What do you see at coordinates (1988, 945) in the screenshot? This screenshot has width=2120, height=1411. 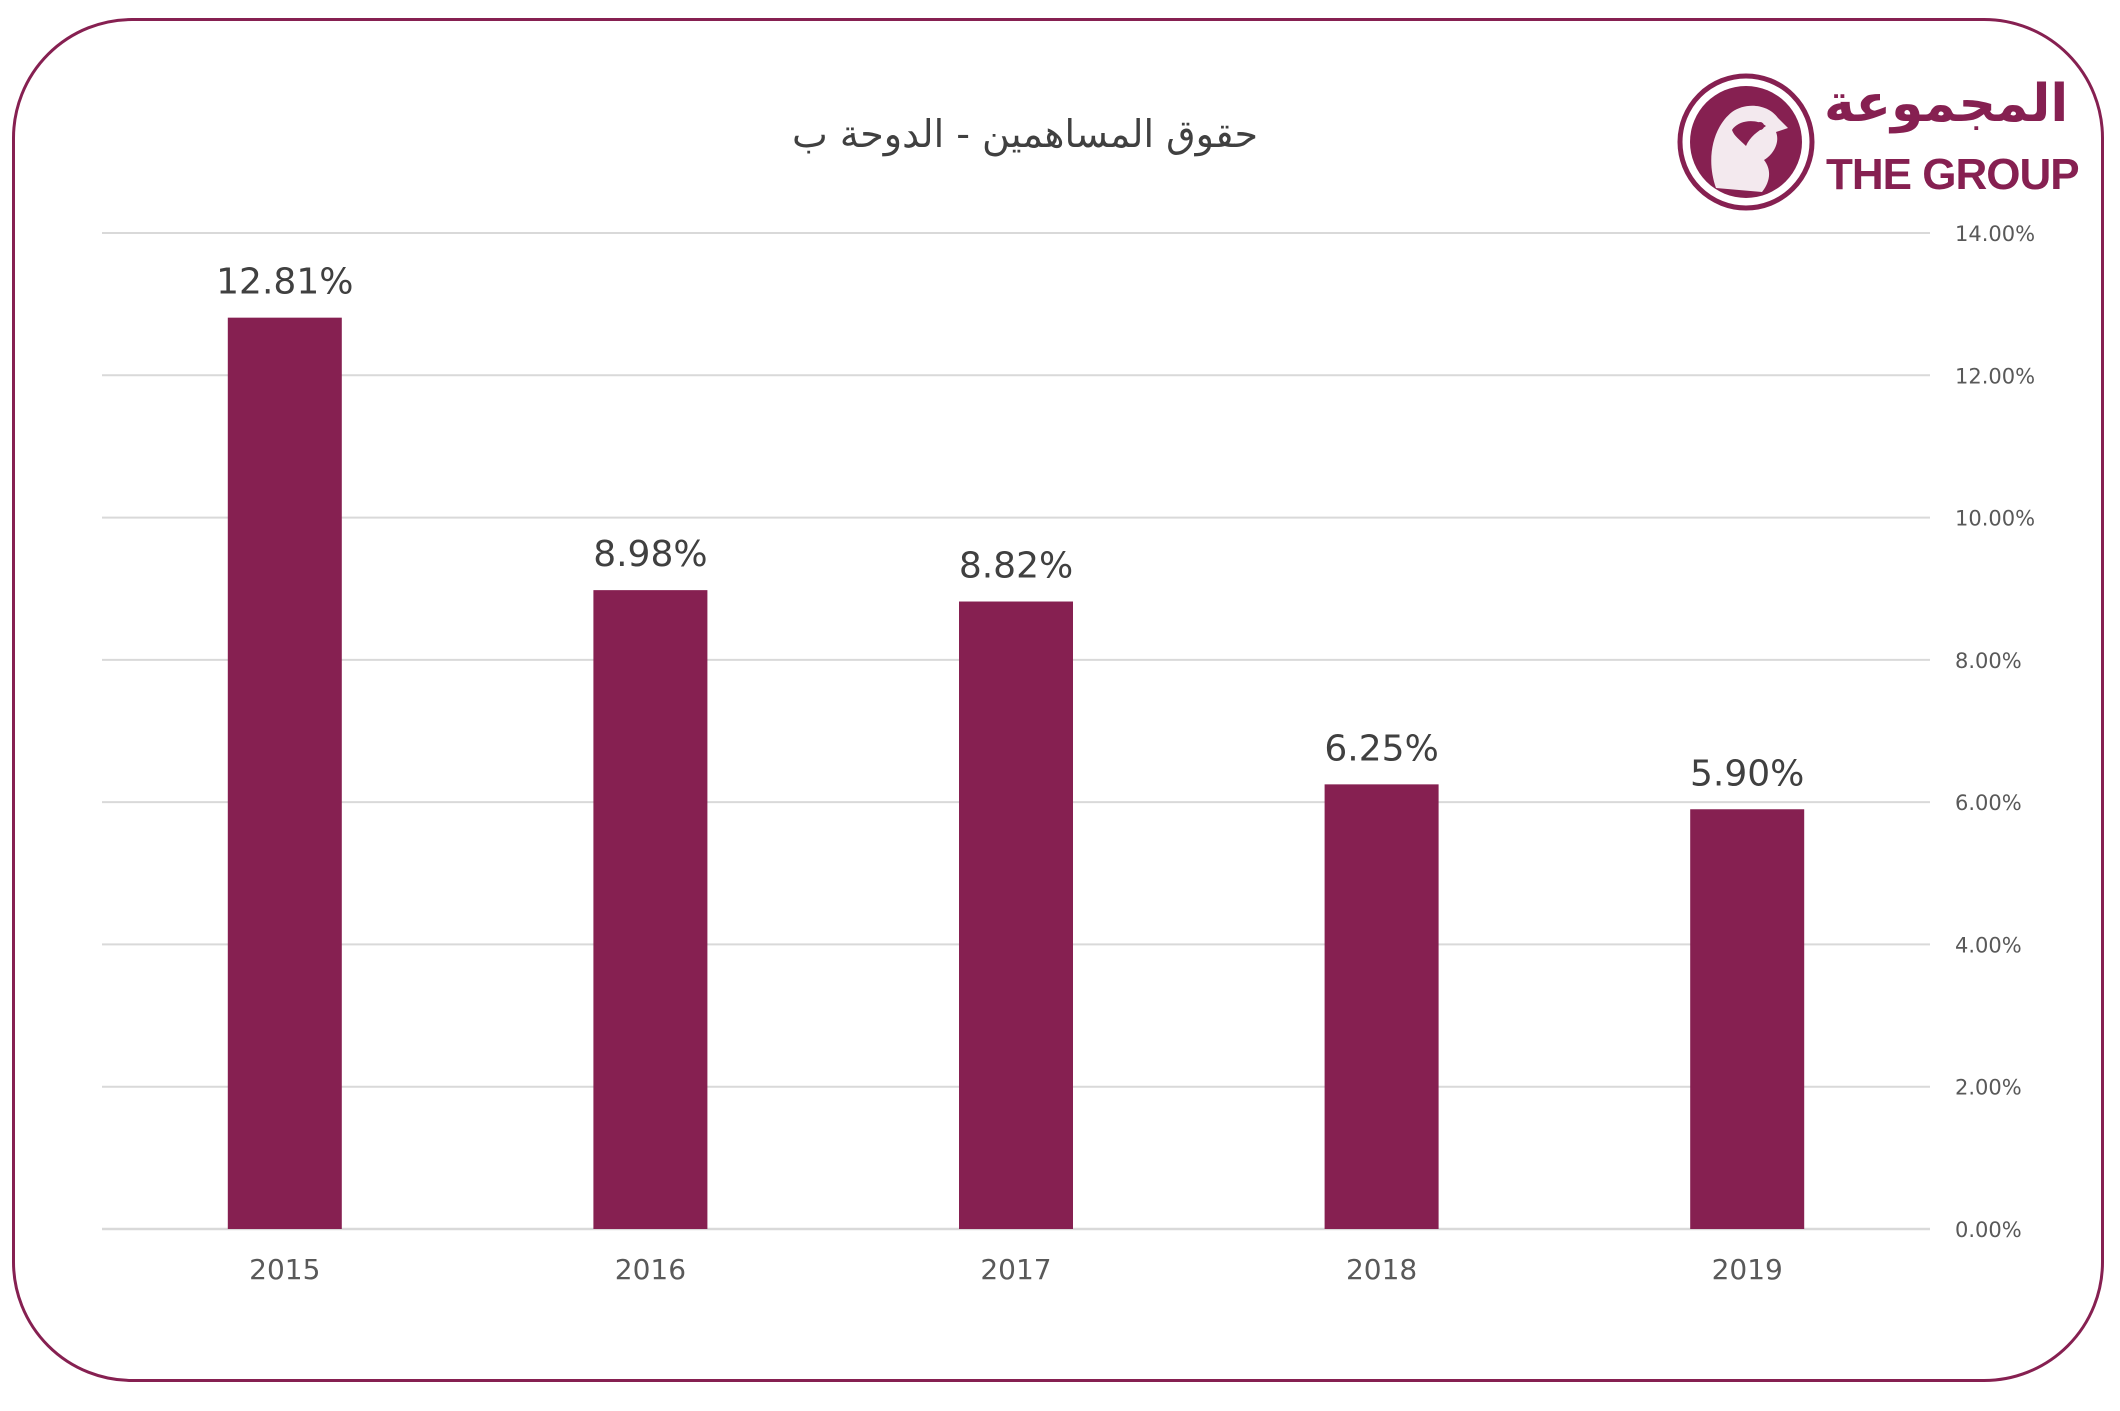 I see `y-tick-label: 4.00%` at bounding box center [1988, 945].